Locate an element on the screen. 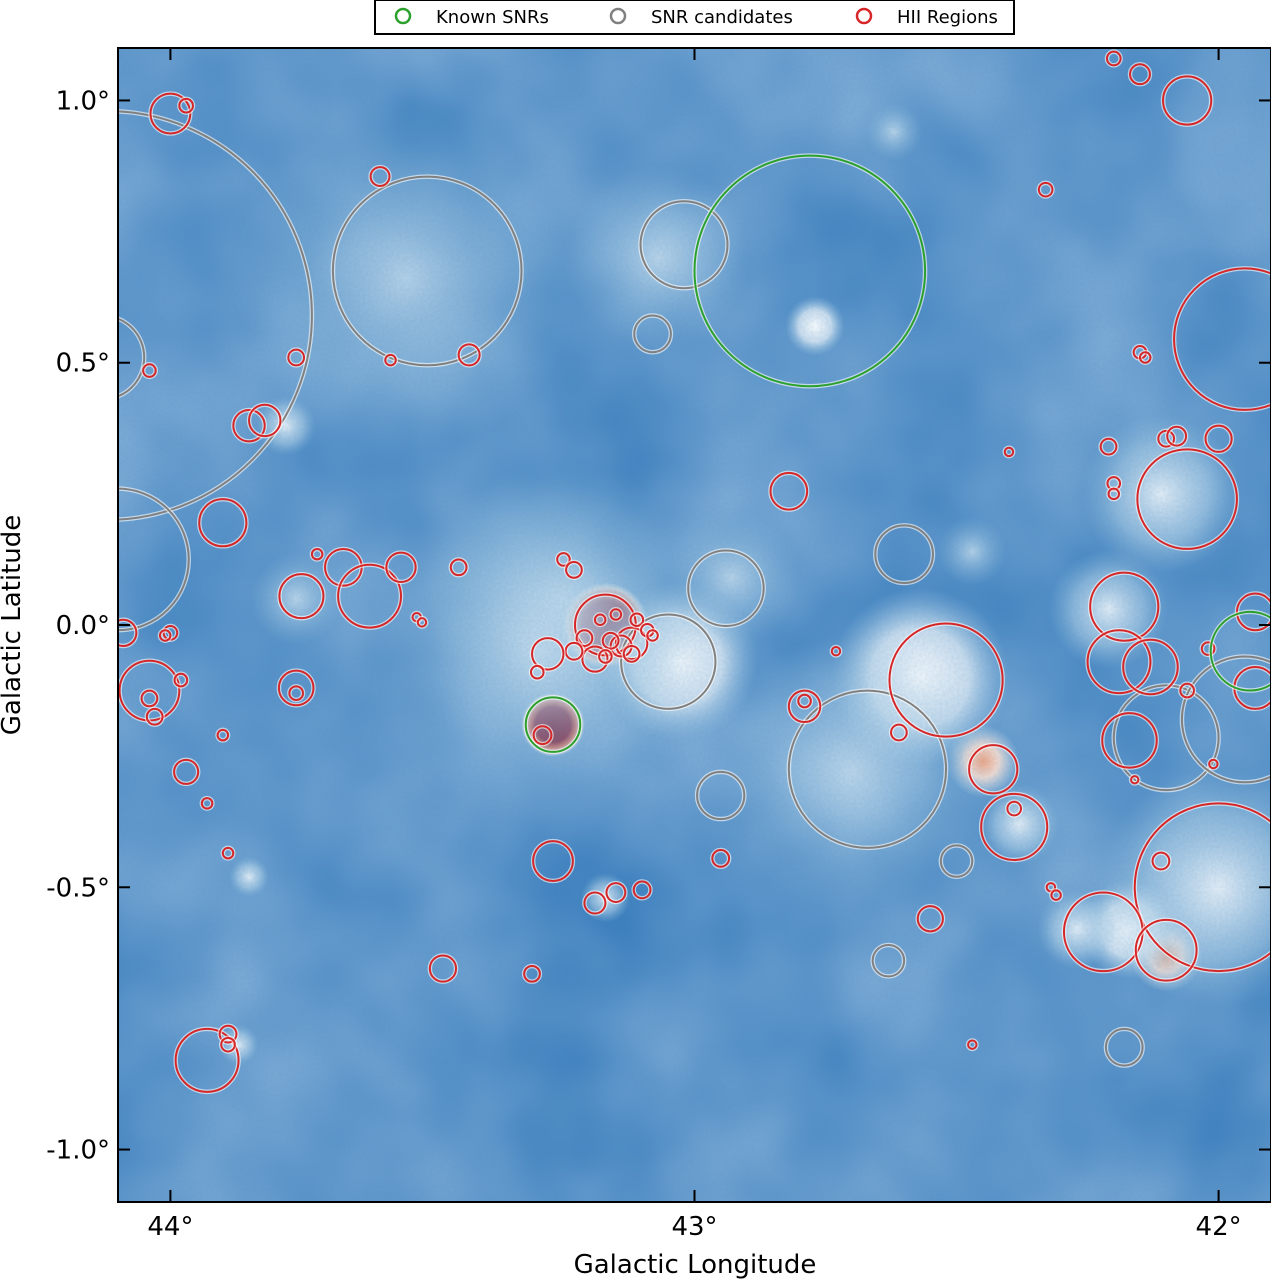  x-axis-label: Galactic Longitude is located at coordinates (695, 1264).